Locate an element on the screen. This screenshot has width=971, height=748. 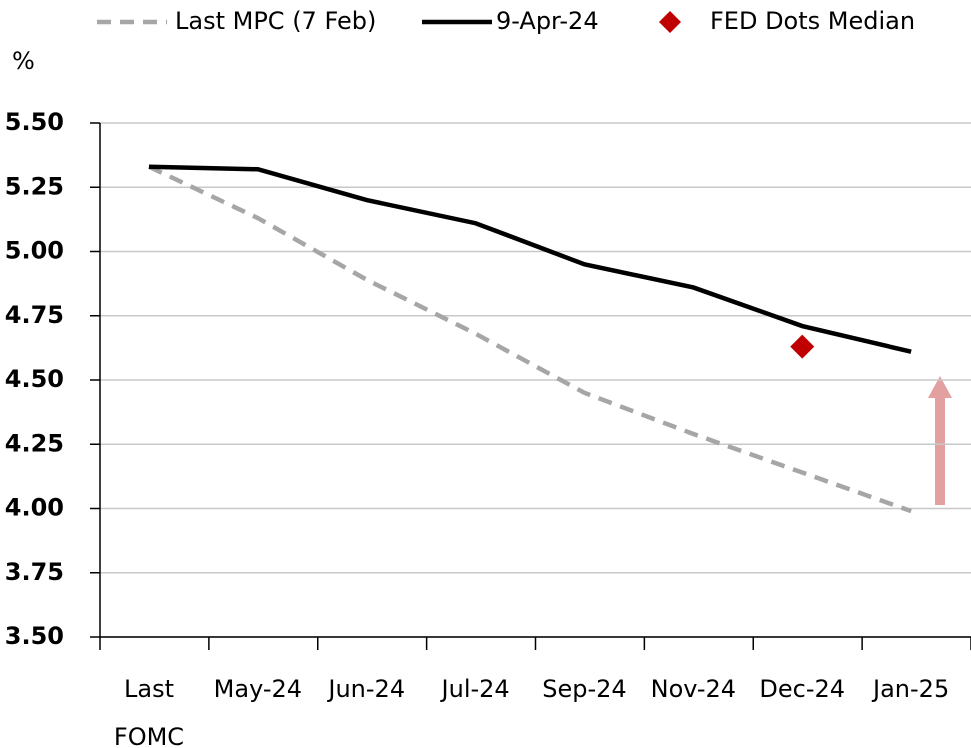
x-tick-label: Nov-24 is located at coordinates (693, 689).